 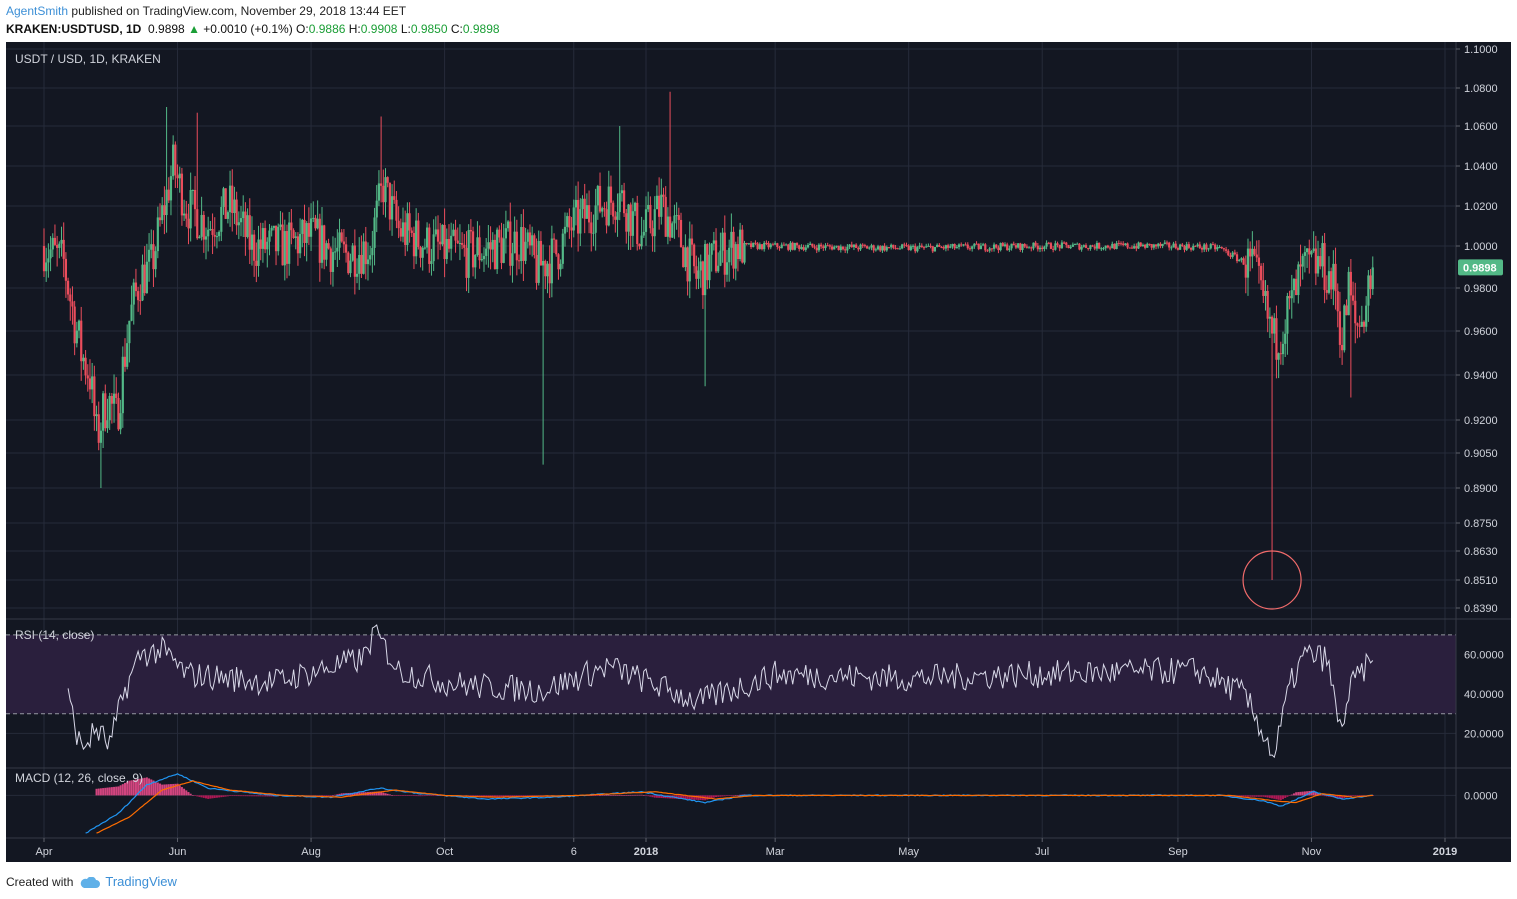 I want to click on cloud-icon, so click(x=91, y=882).